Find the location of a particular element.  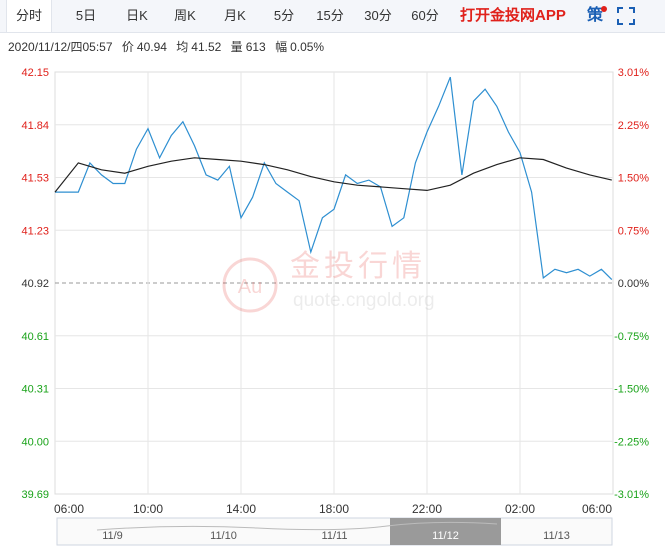

open-app-link: 打开金投网APP is located at coordinates (513, 15).